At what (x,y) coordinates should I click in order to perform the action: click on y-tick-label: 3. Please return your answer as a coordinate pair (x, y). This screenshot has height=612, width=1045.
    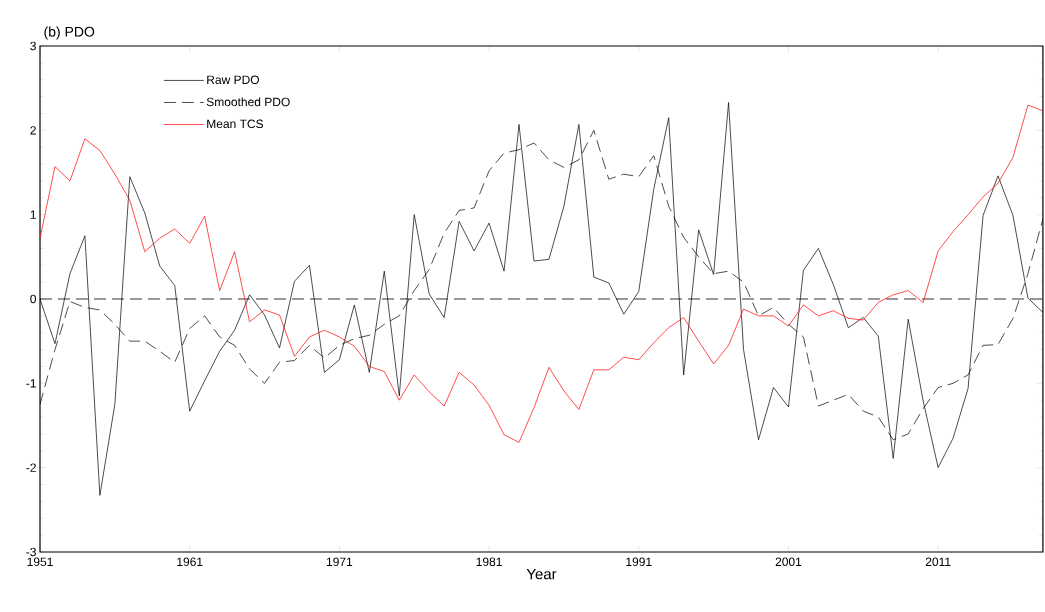
    Looking at the image, I should click on (33, 46).